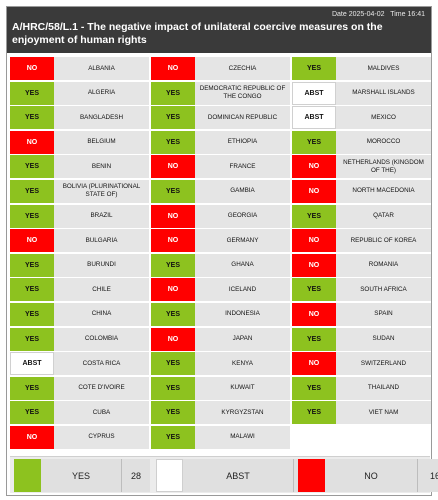 Image resolution: width=438 pixels, height=500 pixels. What do you see at coordinates (242, 216) in the screenshot?
I see `country-name: GEORGIA` at bounding box center [242, 216].